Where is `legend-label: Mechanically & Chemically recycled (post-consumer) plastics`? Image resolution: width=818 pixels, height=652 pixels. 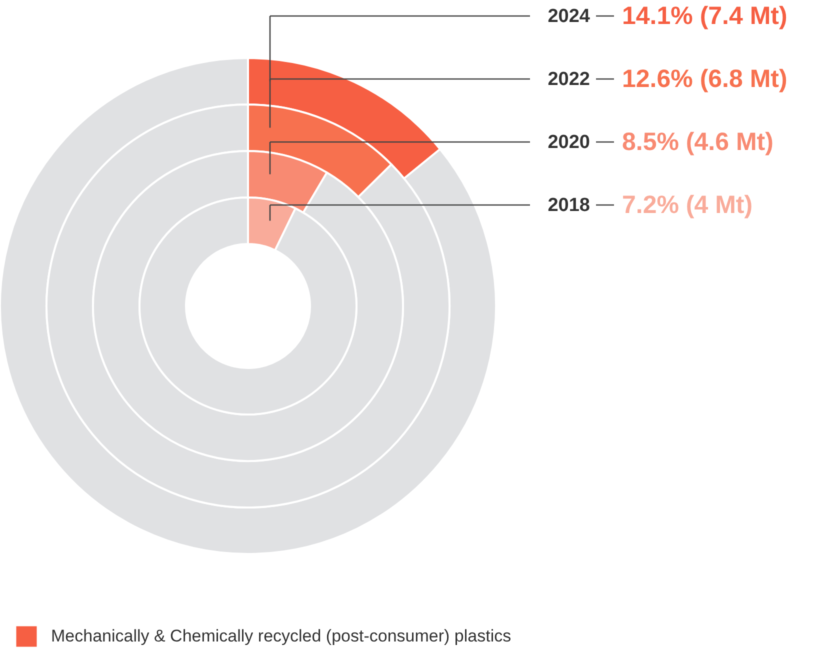 legend-label: Mechanically & Chemically recycled (post-consumer) plastics is located at coordinates (281, 636).